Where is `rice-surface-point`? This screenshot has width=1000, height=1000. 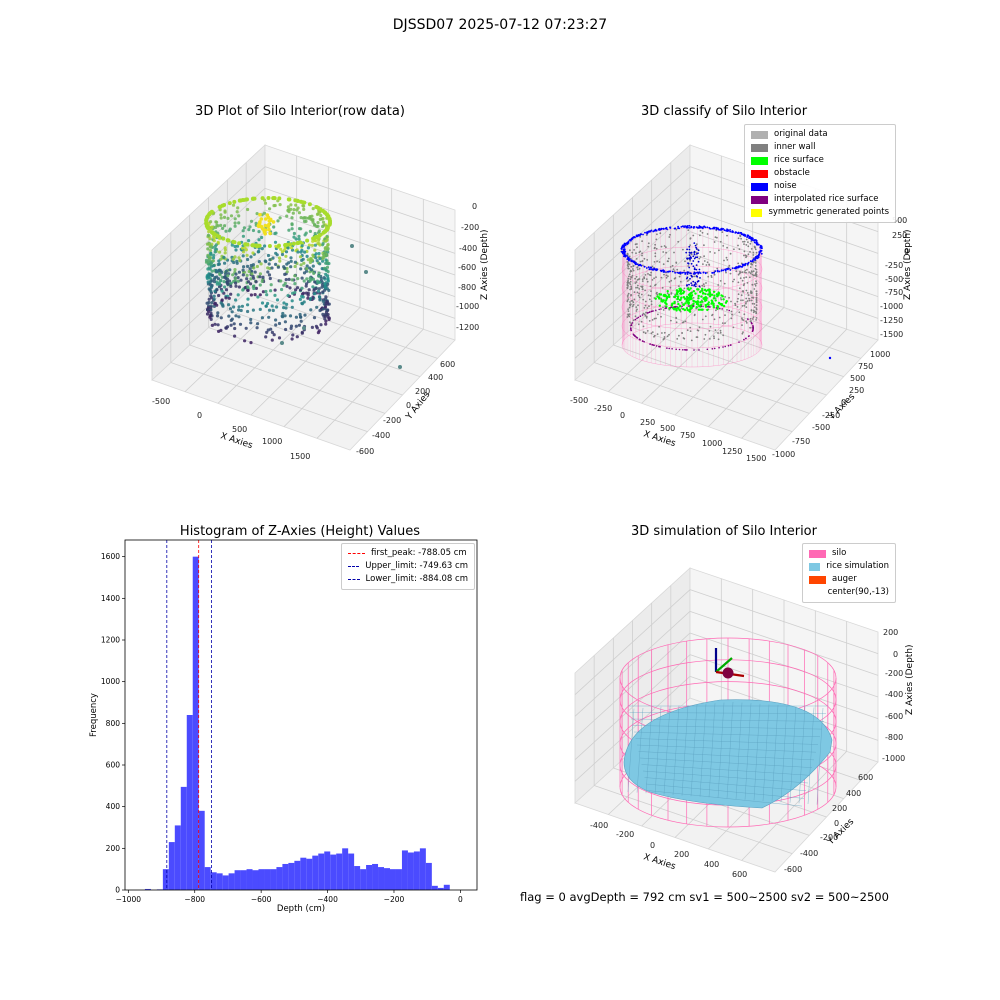
rice-surface-point is located at coordinates (677, 290).